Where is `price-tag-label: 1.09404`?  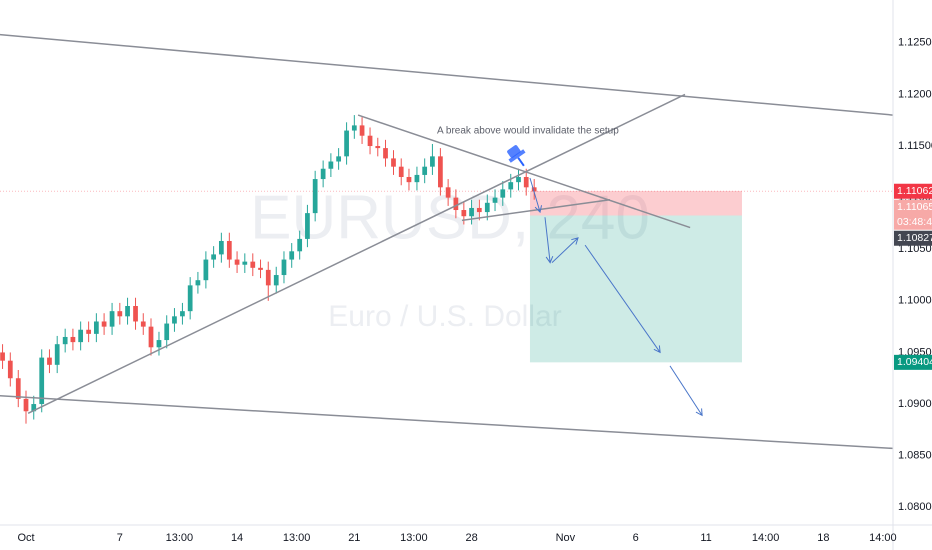
price-tag-label: 1.09404 is located at coordinates (914, 362).